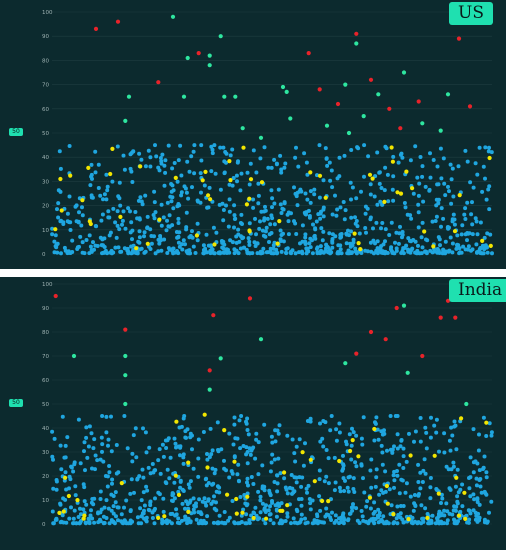 This screenshot has width=506, height=550. Describe the element at coordinates (44, 525) in the screenshot. I see `y-tick-label: 0` at that location.